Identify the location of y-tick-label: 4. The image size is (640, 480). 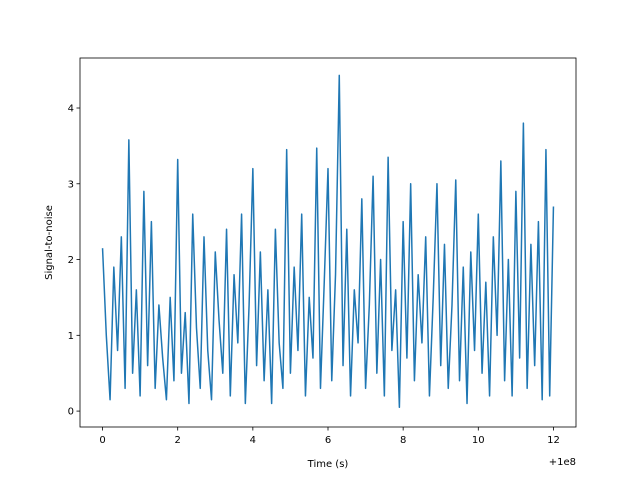
(71, 109).